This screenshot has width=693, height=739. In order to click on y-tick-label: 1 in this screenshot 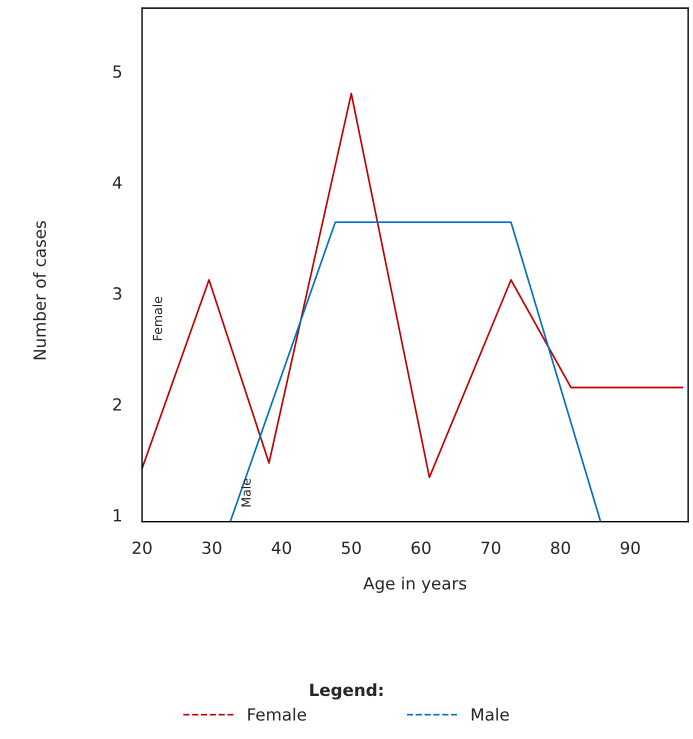, I will do `click(118, 515)`.